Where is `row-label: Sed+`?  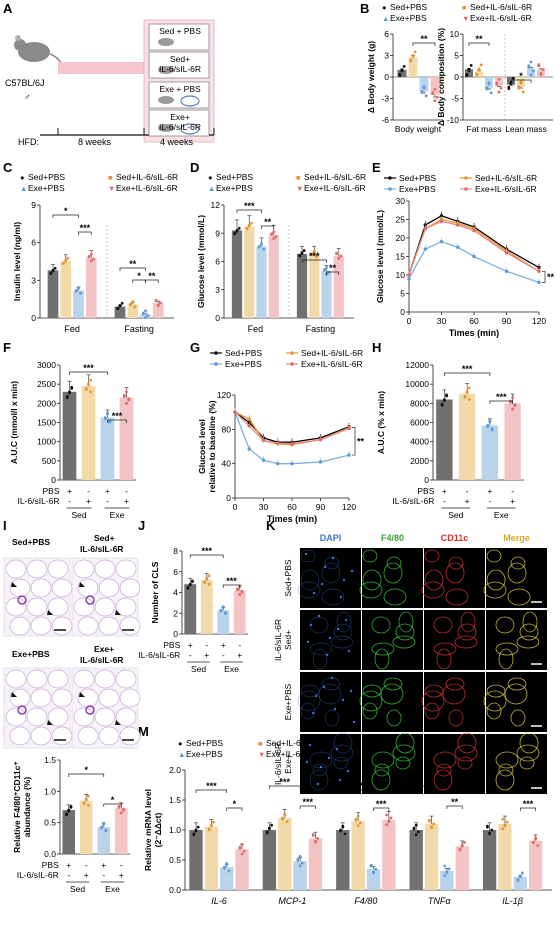 row-label: Sed+ is located at coordinates (288, 640).